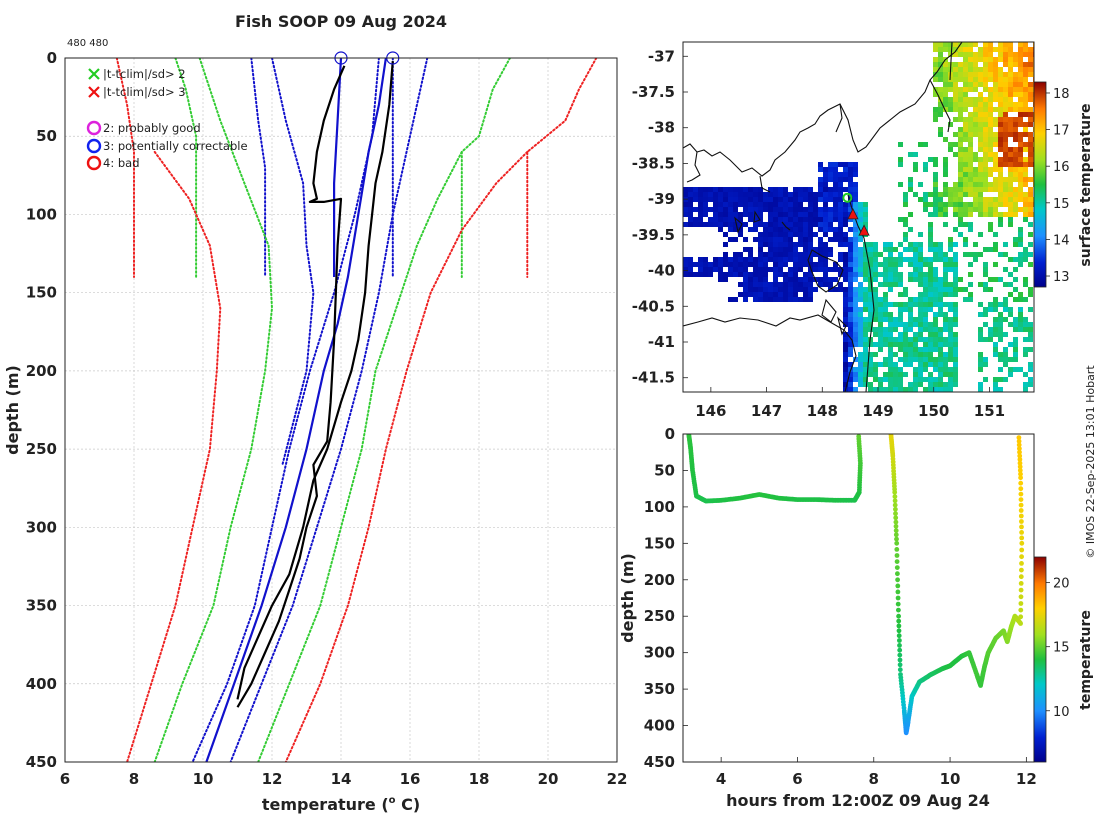 This screenshot has width=1100, height=820. What do you see at coordinates (661, 342) in the screenshot?
I see `map-ytick-label: -41` at bounding box center [661, 342].